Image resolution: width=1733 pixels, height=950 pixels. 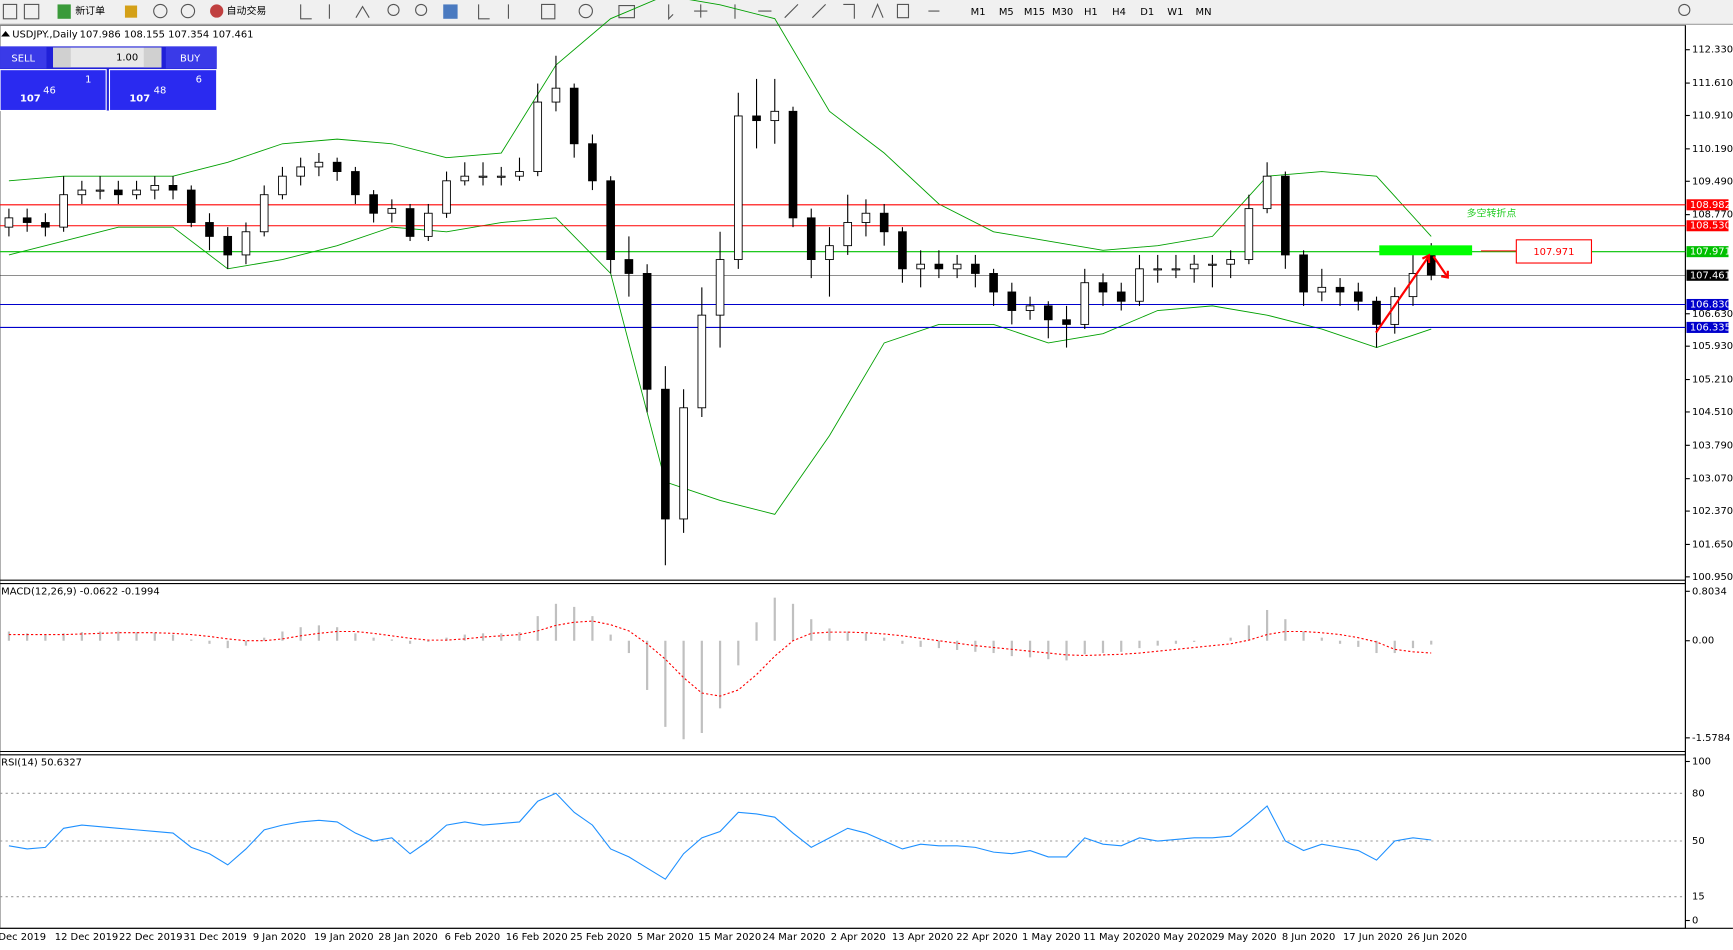 I want to click on sell-label: SELL, so click(x=23, y=59).